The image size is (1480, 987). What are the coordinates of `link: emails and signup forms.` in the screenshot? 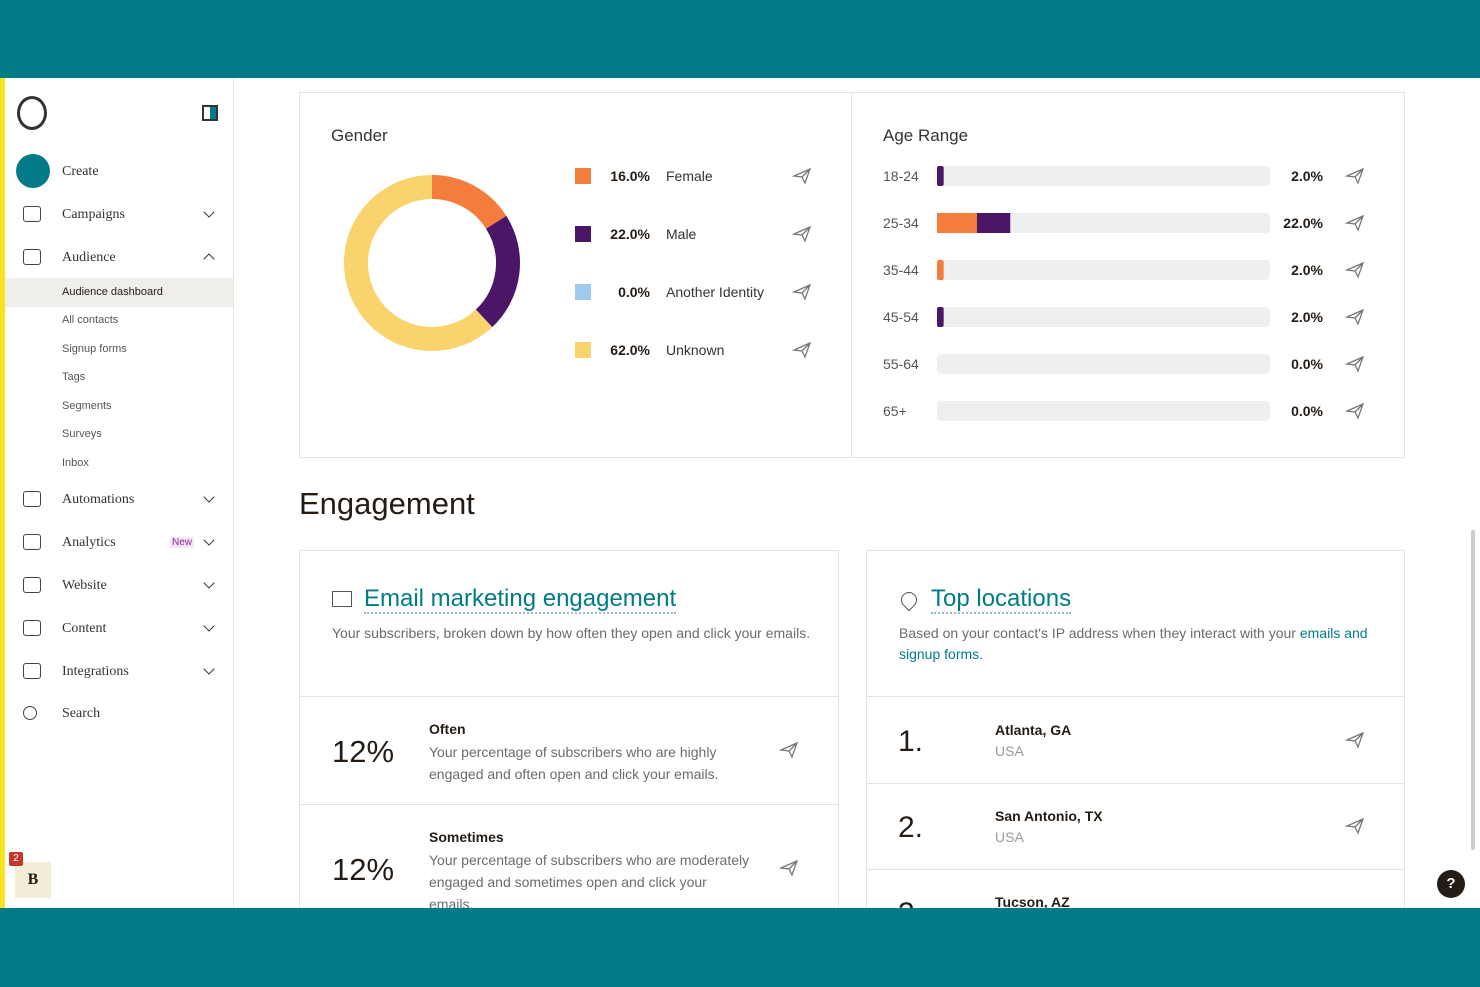 It's located at (1133, 643).